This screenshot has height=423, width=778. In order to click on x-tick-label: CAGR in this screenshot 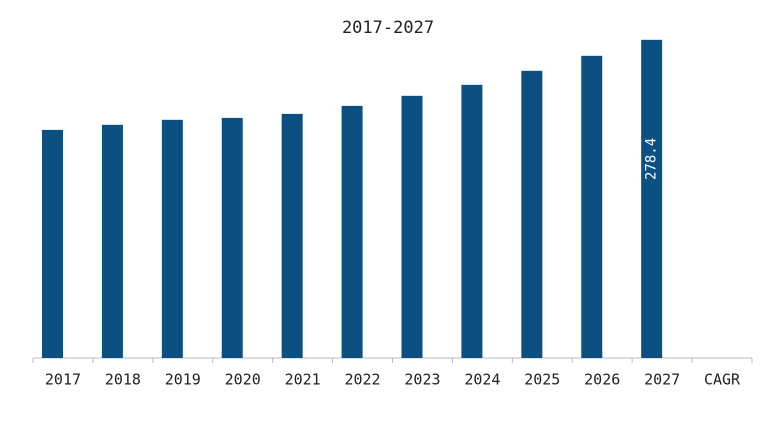, I will do `click(722, 380)`.